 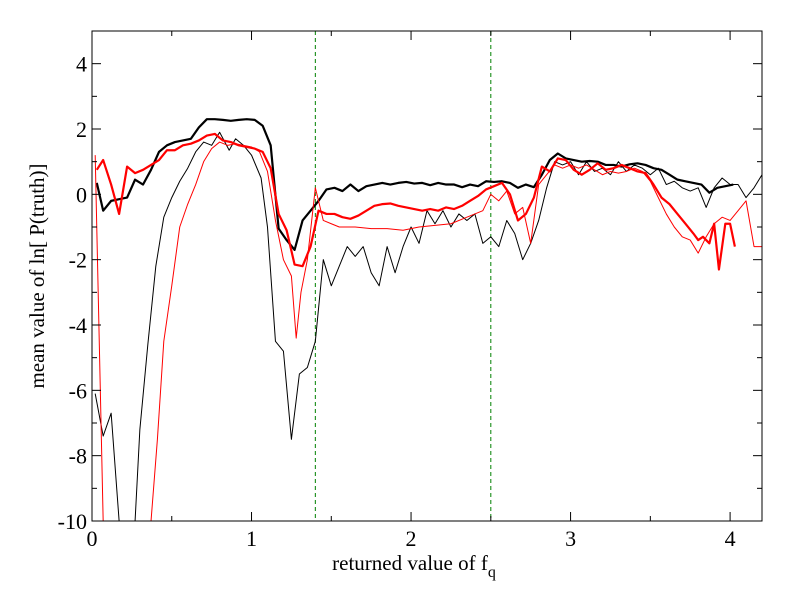 I want to click on y-axis-title: mean value of ln[ P(truth)], so click(x=37, y=275).